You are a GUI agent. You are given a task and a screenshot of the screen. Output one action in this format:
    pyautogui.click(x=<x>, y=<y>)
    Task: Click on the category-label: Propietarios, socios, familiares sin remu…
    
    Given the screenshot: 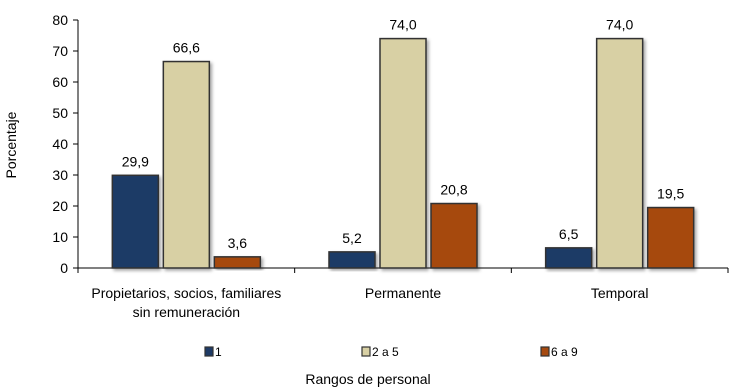 What is the action you would take?
    pyautogui.click(x=186, y=302)
    